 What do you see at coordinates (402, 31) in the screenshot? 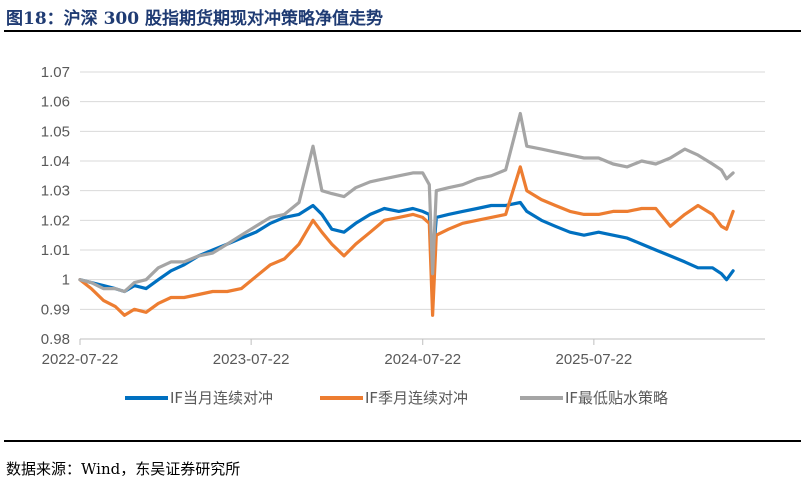
I see `top-rule` at bounding box center [402, 31].